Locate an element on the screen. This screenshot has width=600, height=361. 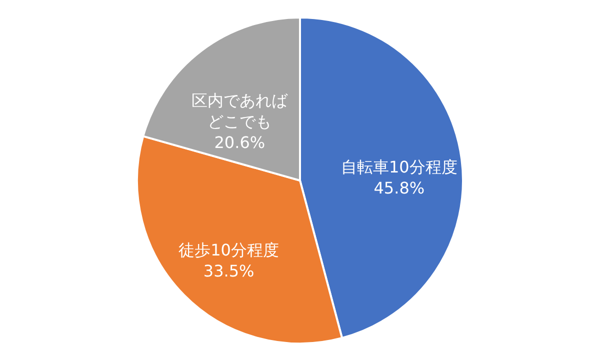
slice-label: 徒歩10分程度 is located at coordinates (228, 250).